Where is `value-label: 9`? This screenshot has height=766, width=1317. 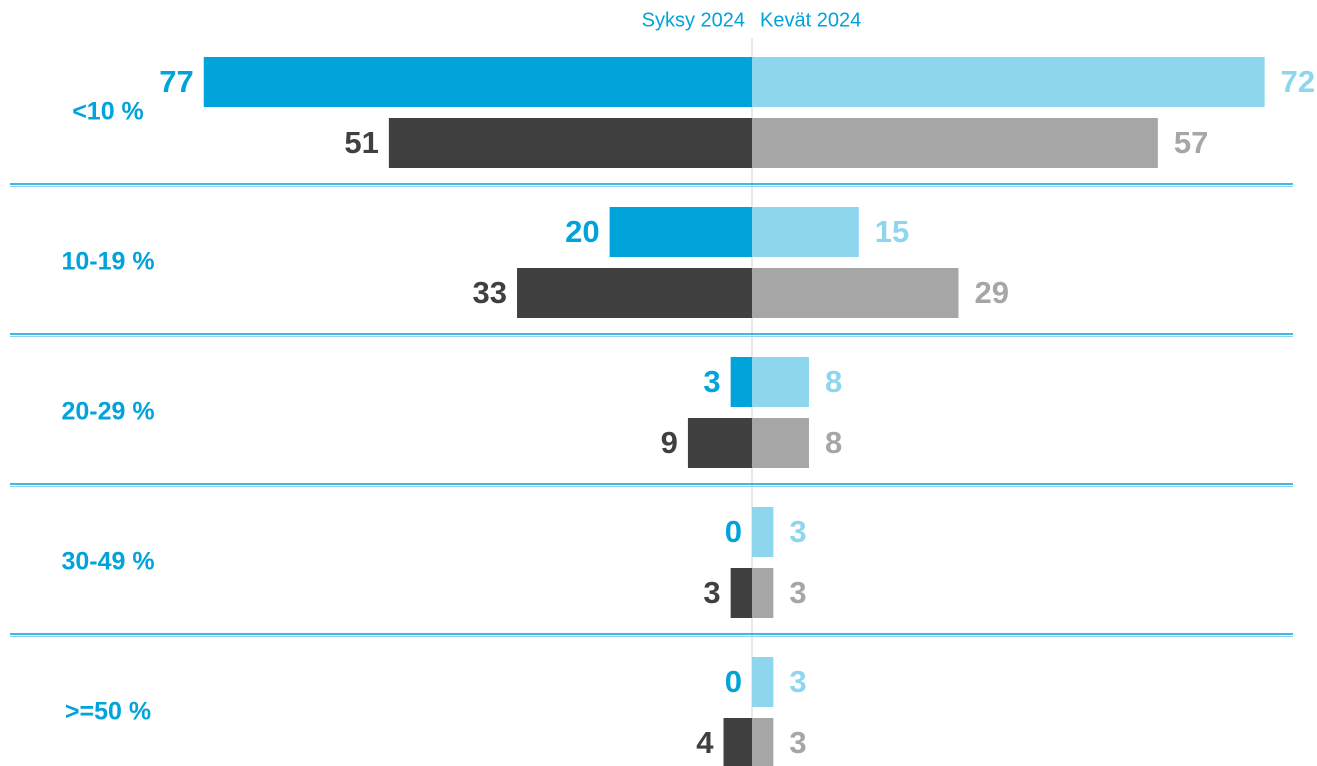 value-label: 9 is located at coordinates (669, 442).